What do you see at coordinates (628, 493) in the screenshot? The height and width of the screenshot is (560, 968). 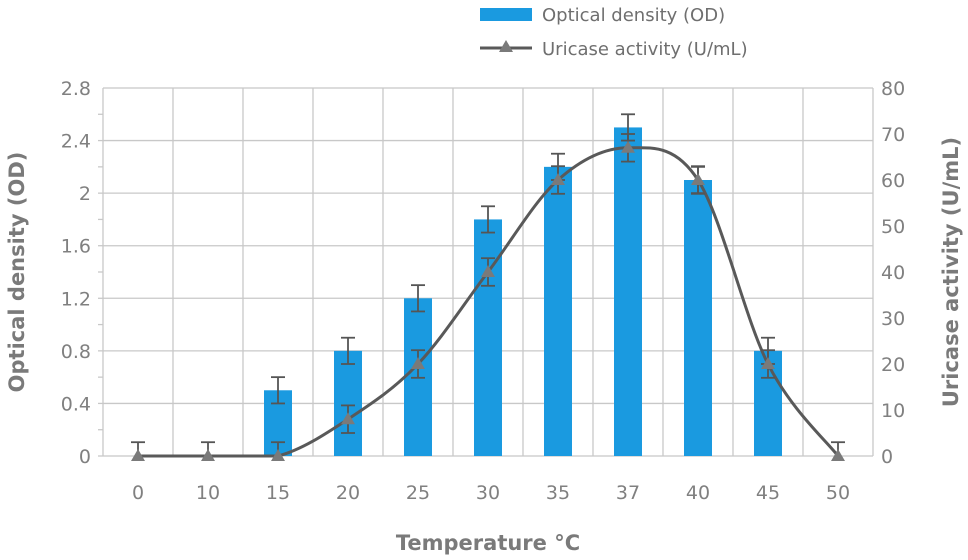 I see `x-tick-label: 37` at bounding box center [628, 493].